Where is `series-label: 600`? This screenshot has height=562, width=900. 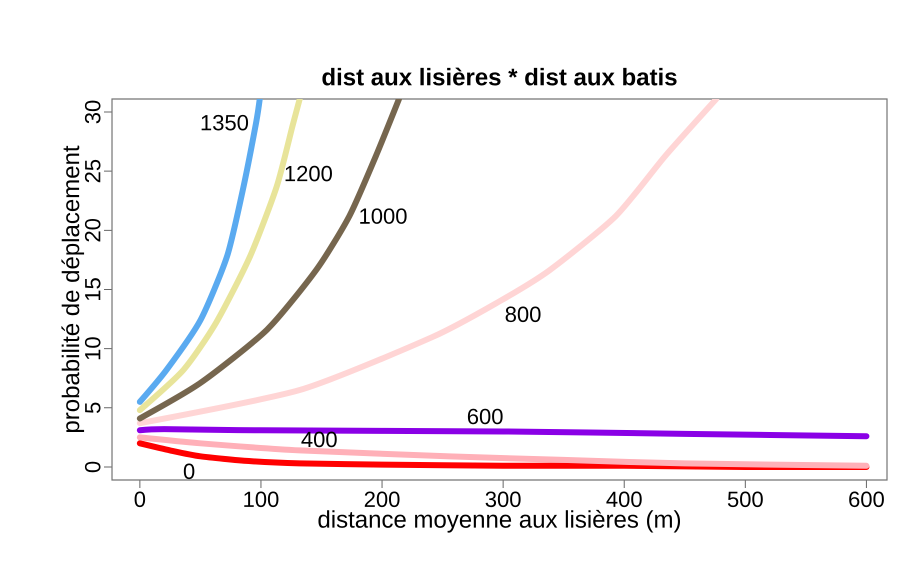
series-label: 600 is located at coordinates (485, 416).